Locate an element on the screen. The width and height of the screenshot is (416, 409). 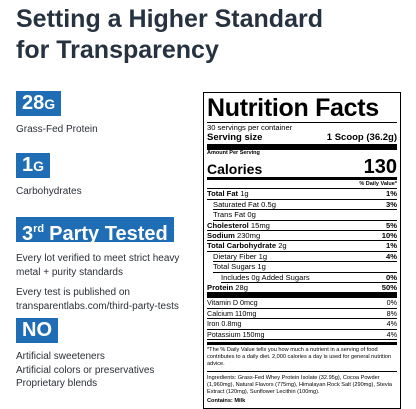
nutrient-row: Protein 28g 50% is located at coordinates (302, 291).